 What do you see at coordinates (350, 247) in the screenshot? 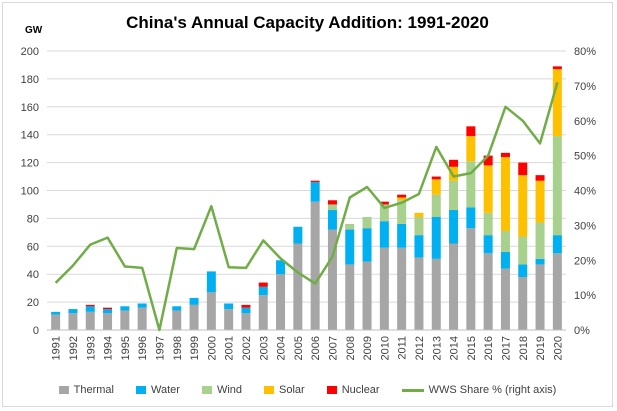
I see `bar-water-2008` at bounding box center [350, 247].